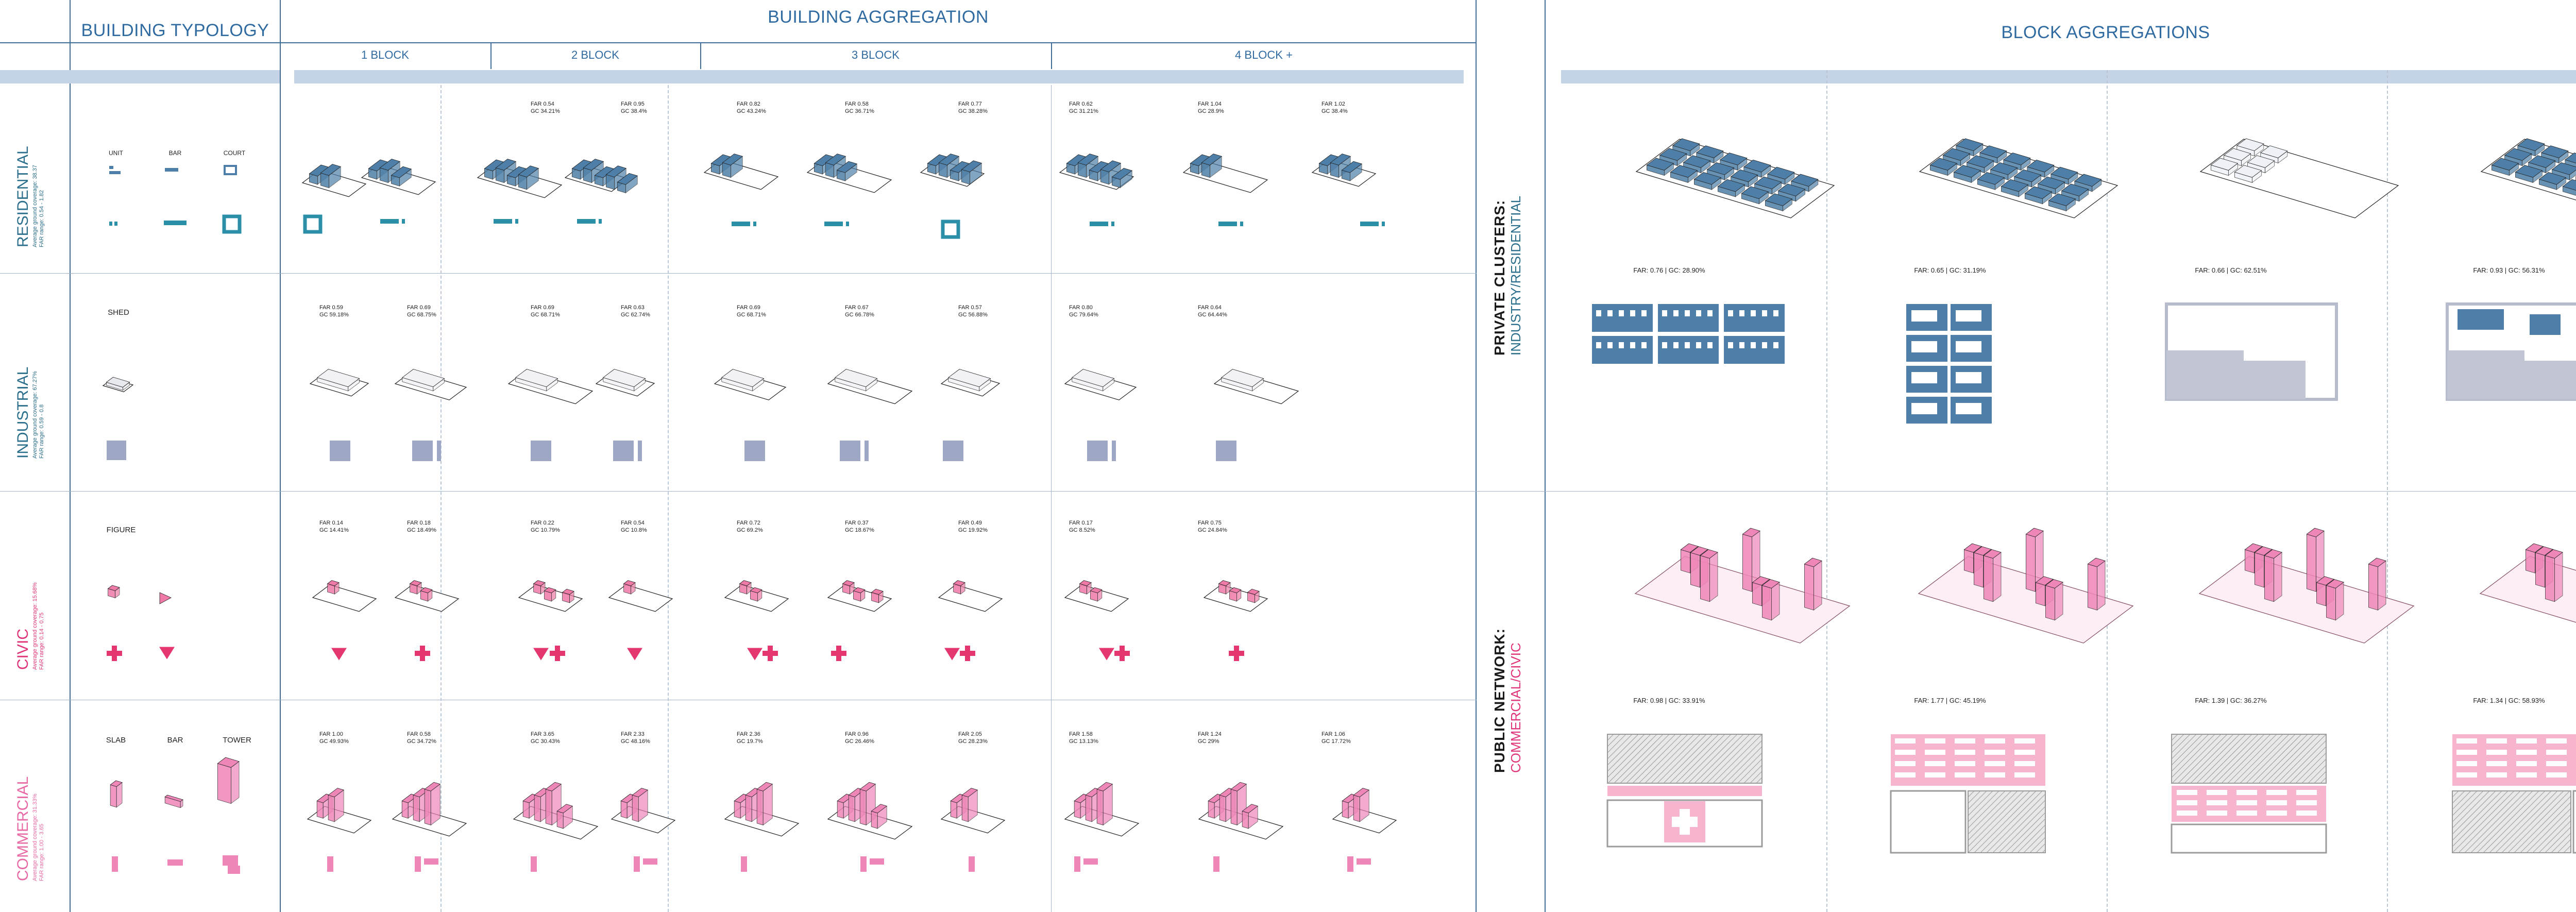  Describe the element at coordinates (859, 738) in the screenshot. I see `far-gc-label: FAR 0.96 GC 26.46%` at that location.